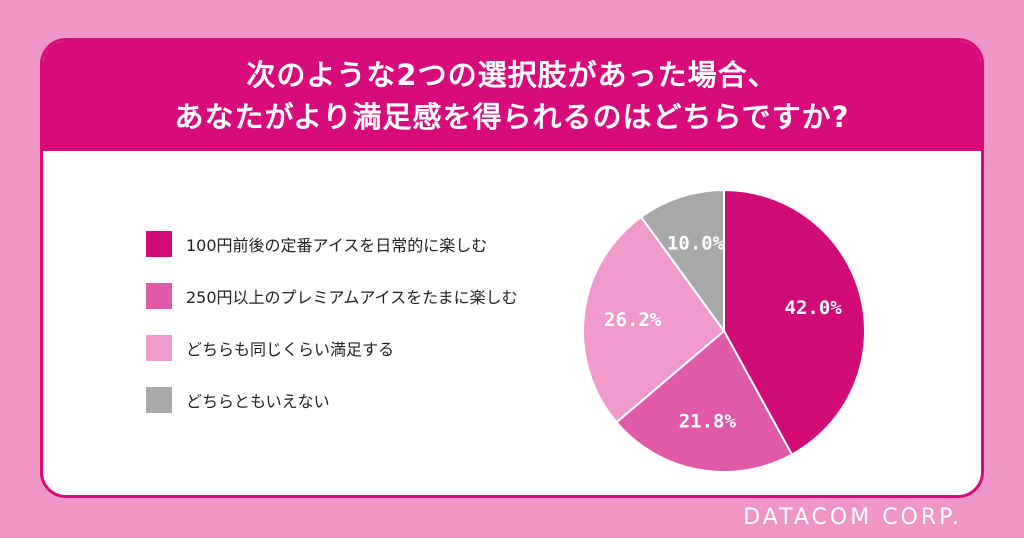 Image resolution: width=1024 pixels, height=538 pixels. I want to click on legend-label: どちらともいえない, so click(258, 401).